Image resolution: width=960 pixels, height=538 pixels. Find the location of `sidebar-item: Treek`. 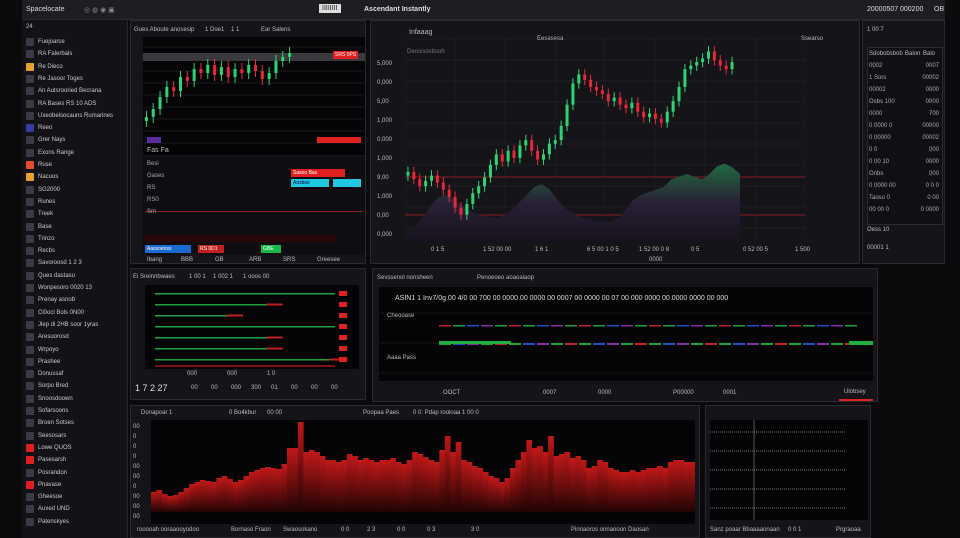

sidebar-item: Treek is located at coordinates (75, 214).